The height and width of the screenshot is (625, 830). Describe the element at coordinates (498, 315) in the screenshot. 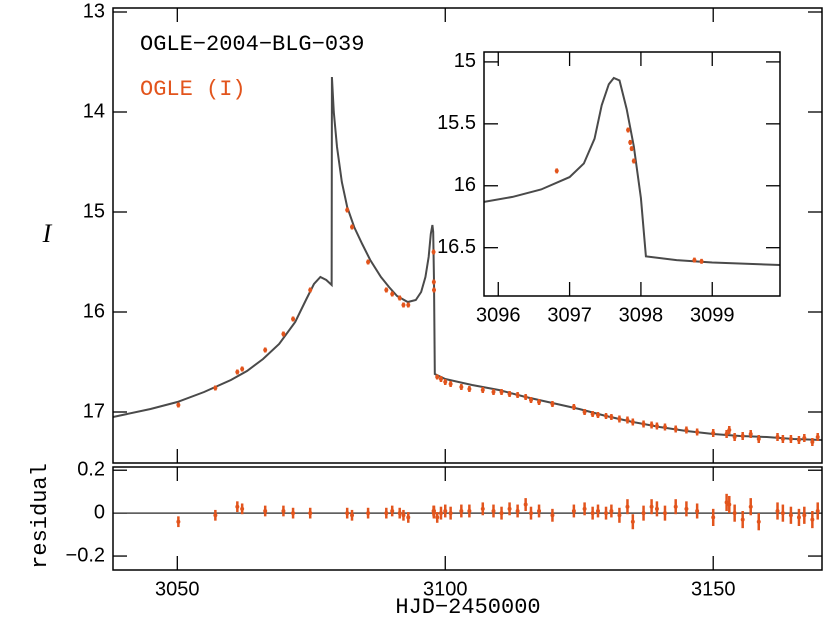

I see `x-tick-label: 3096` at that location.